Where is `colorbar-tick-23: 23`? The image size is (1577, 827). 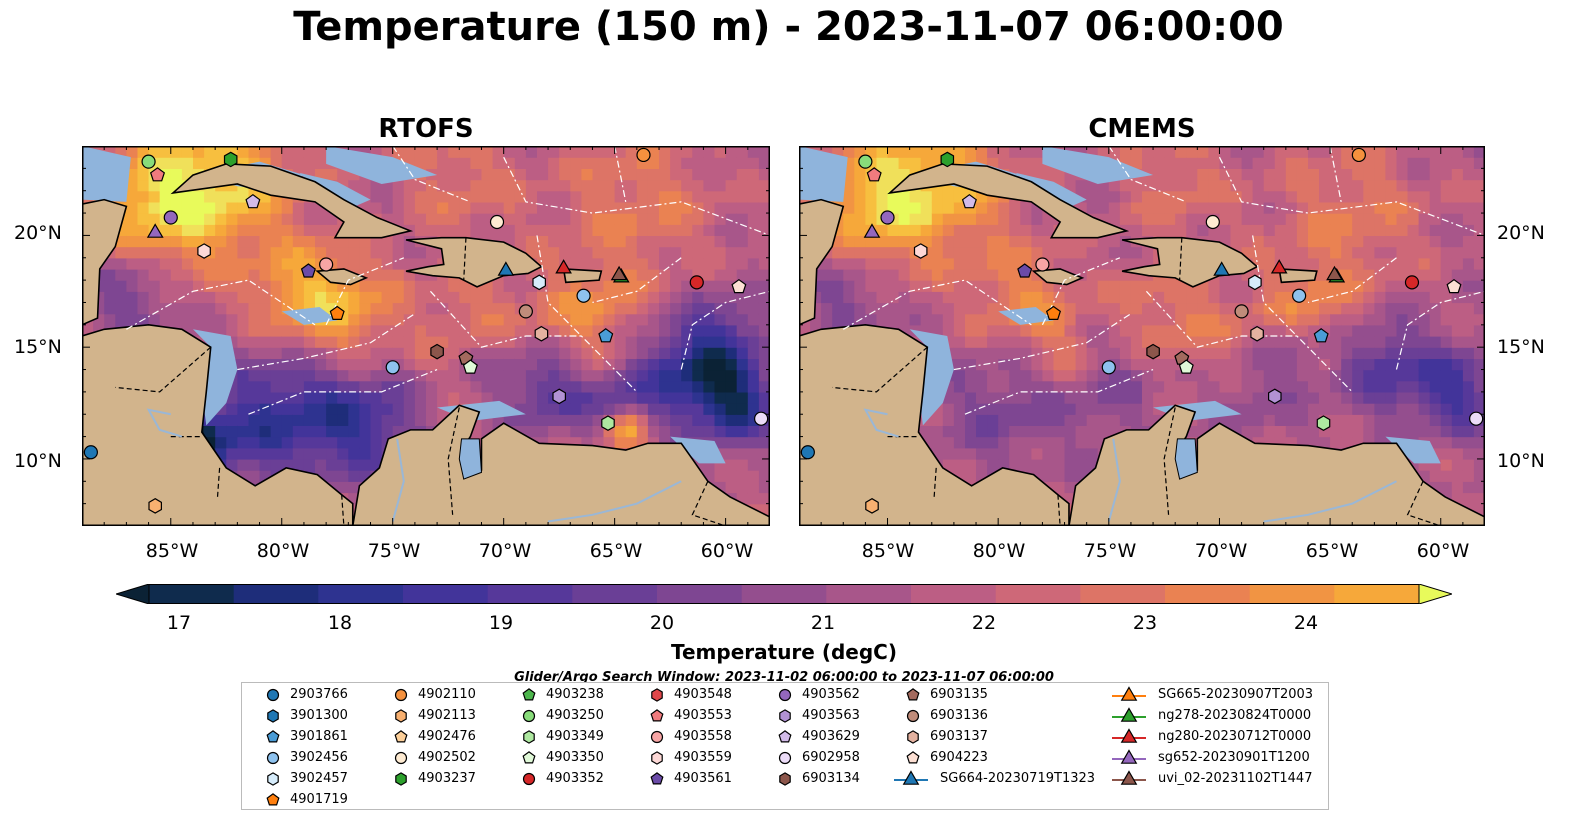
colorbar-tick-23: 23 is located at coordinates (1145, 623).